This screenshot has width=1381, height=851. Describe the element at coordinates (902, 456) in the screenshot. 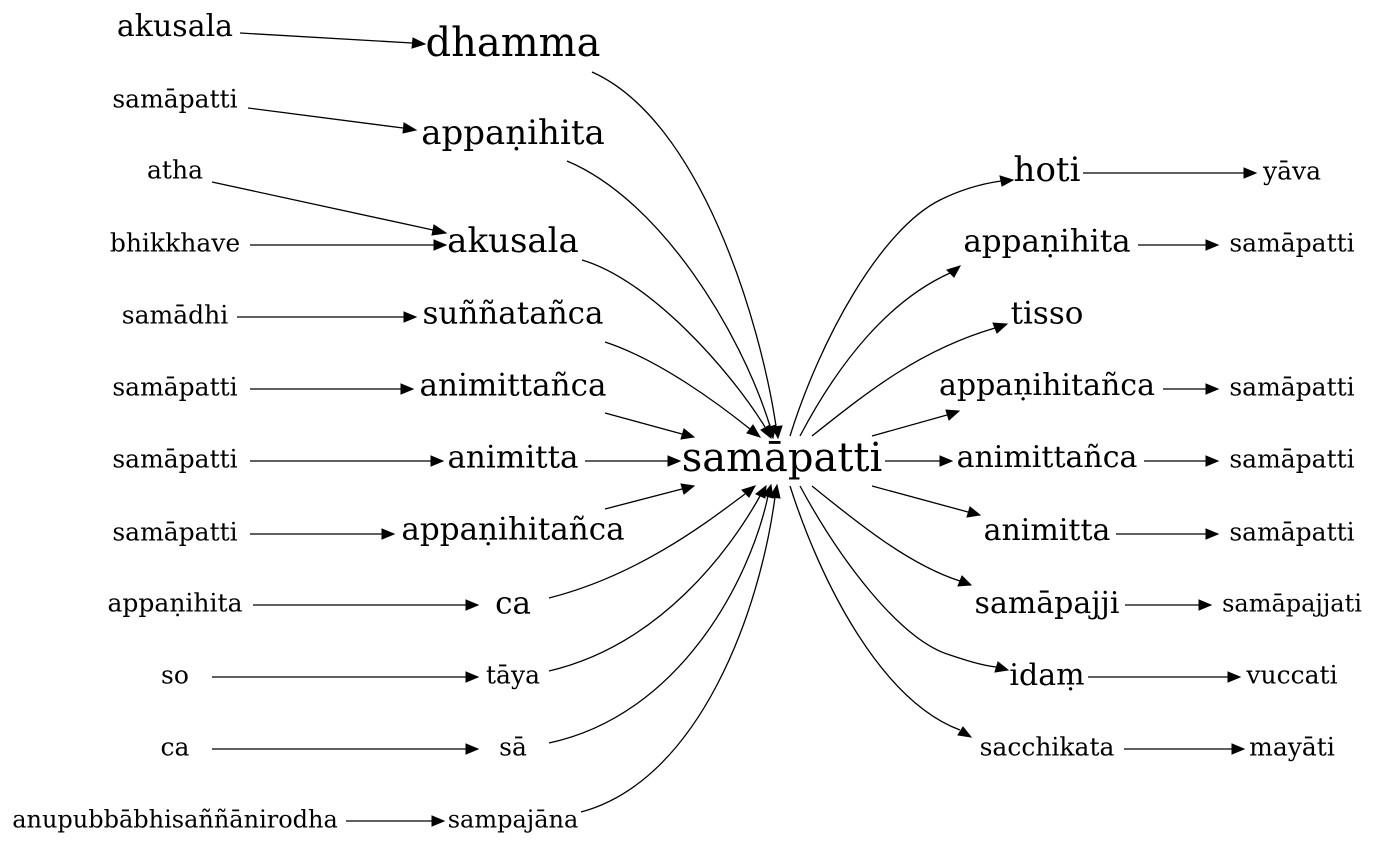

I see `edges-center-right` at that location.